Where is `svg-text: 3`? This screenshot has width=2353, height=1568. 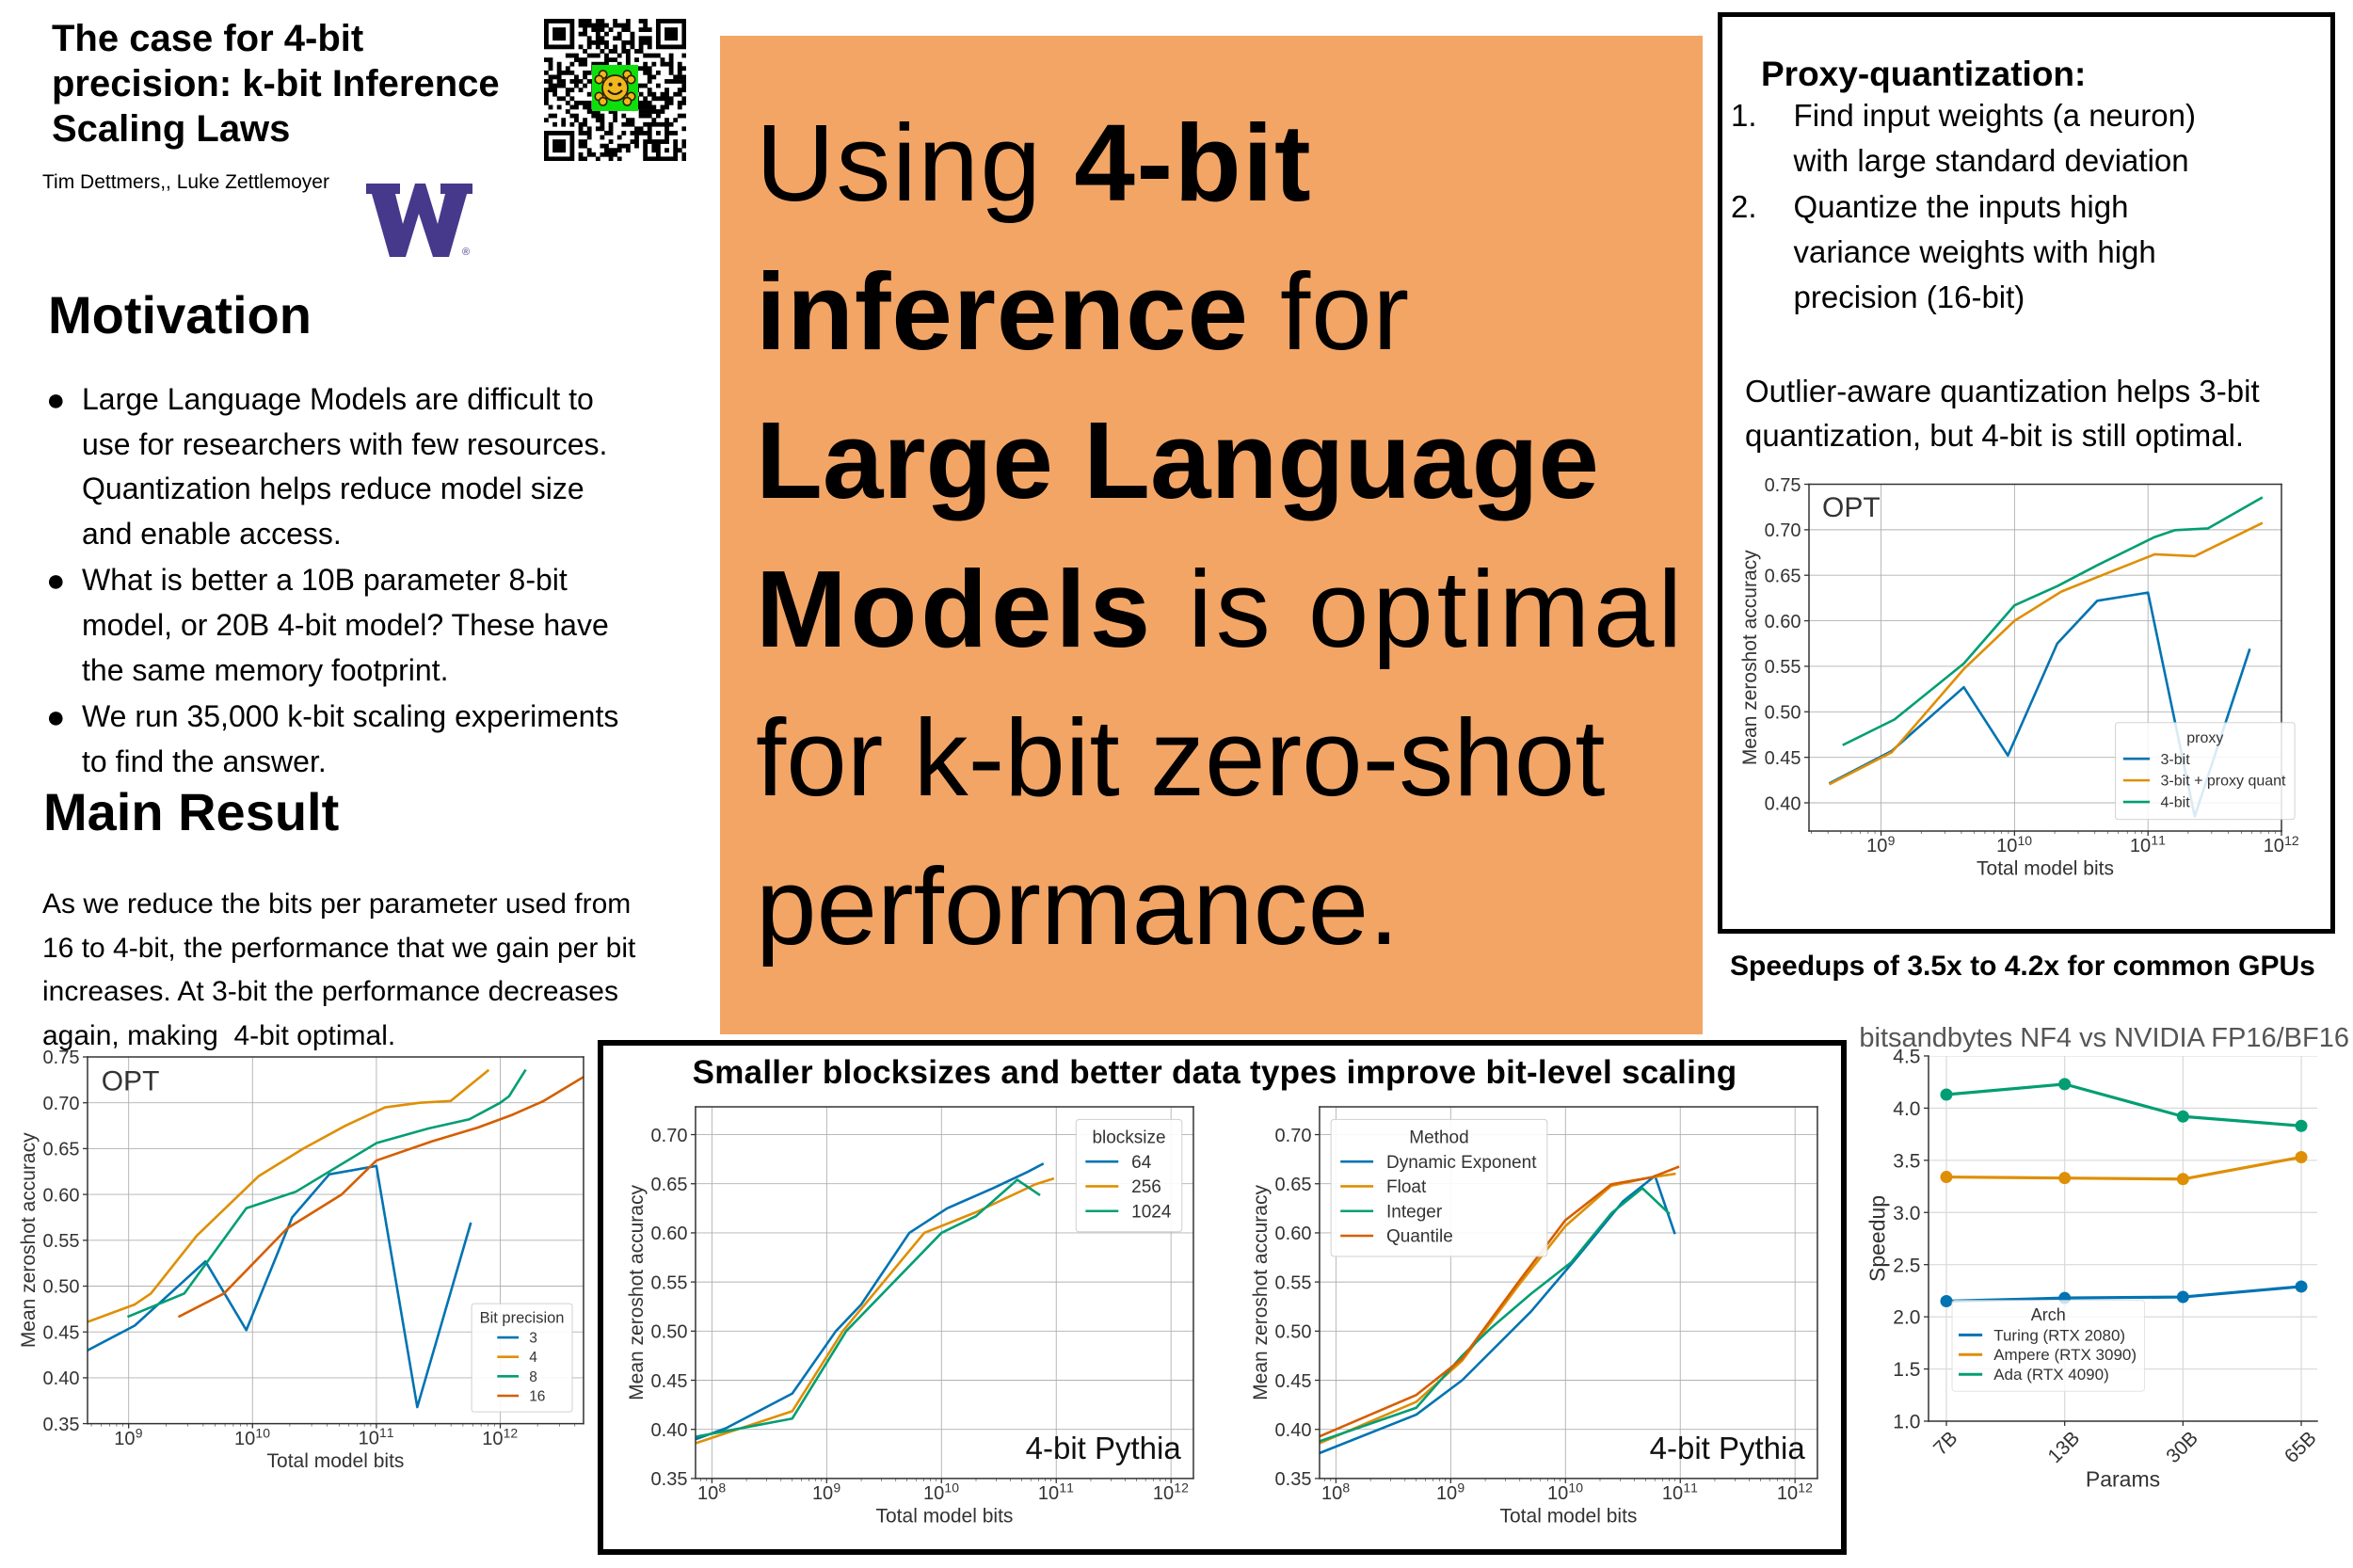 svg-text: 3 is located at coordinates (533, 1338).